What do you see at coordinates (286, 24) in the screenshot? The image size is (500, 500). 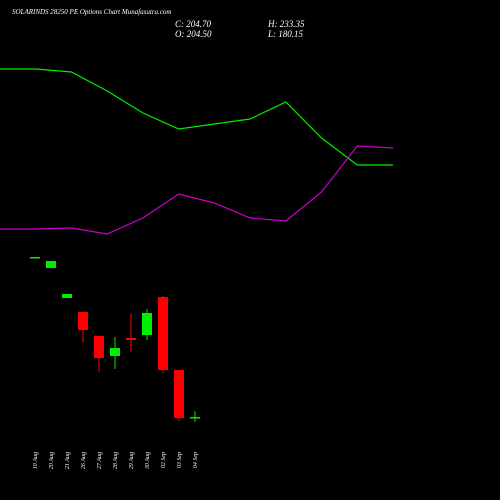 I see `high-label: H: 233.35` at bounding box center [286, 24].